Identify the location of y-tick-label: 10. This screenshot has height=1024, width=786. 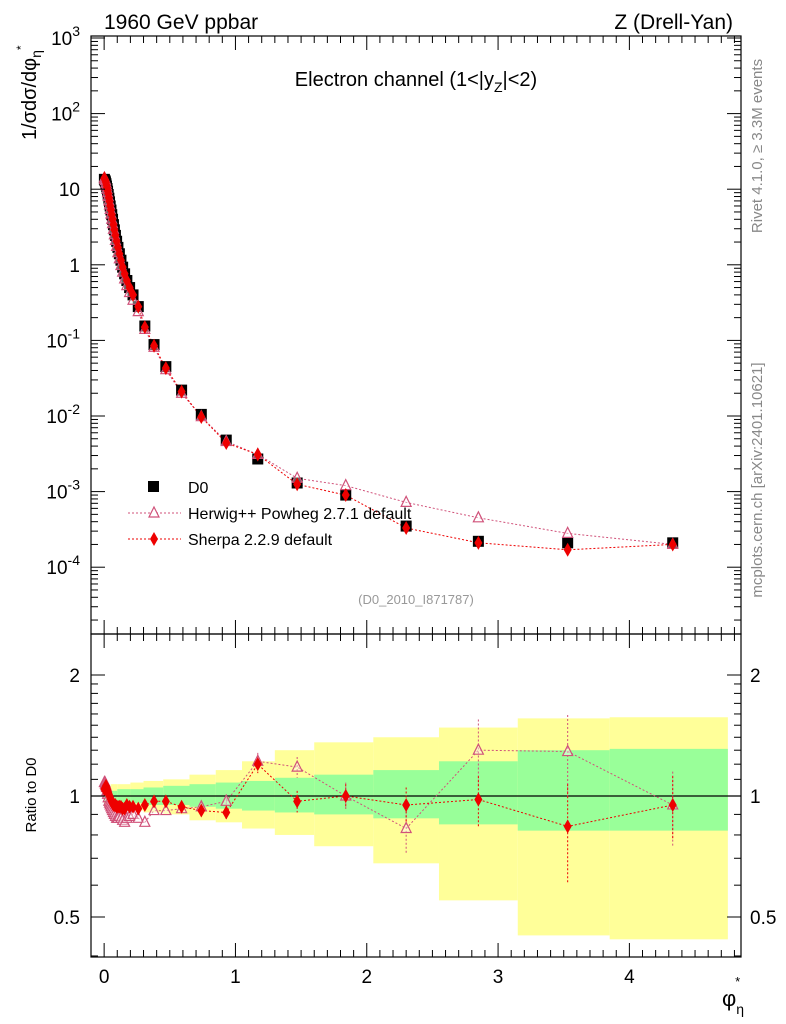
(69, 190).